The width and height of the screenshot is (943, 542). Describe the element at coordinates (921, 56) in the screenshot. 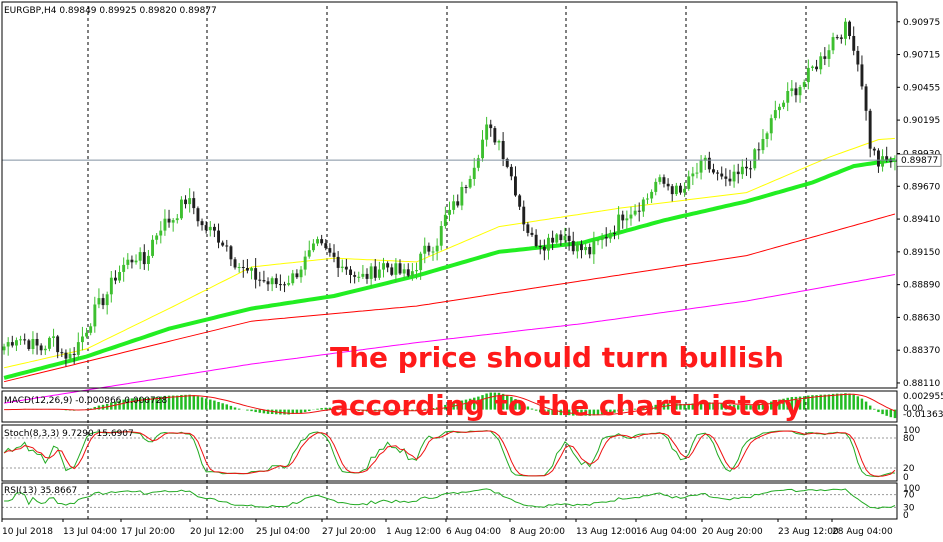

I see `price-tick-label: 0.90715` at that location.